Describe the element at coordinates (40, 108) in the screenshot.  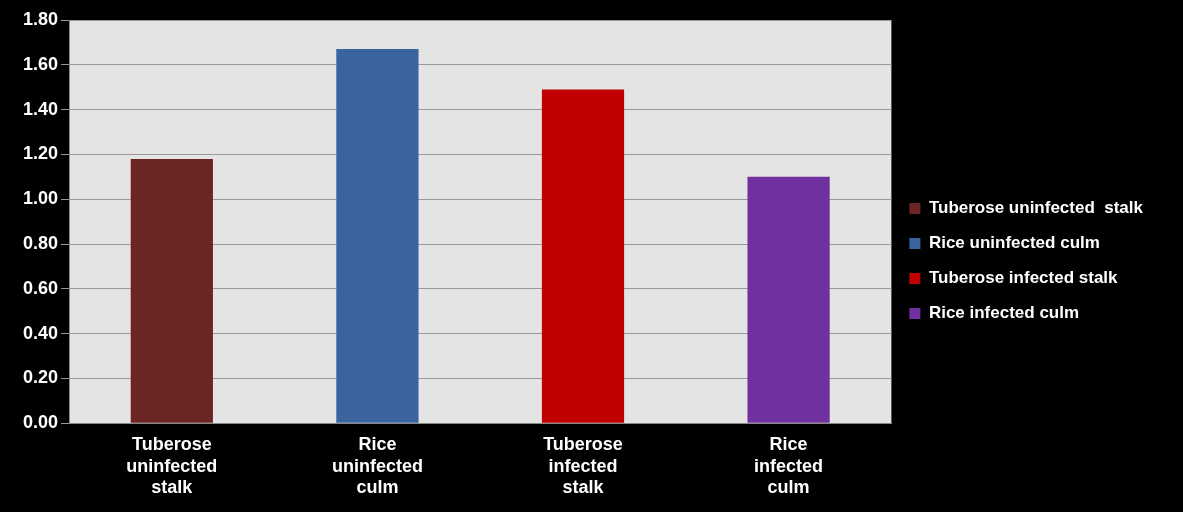
I see `y-tick-label: 1.40` at that location.